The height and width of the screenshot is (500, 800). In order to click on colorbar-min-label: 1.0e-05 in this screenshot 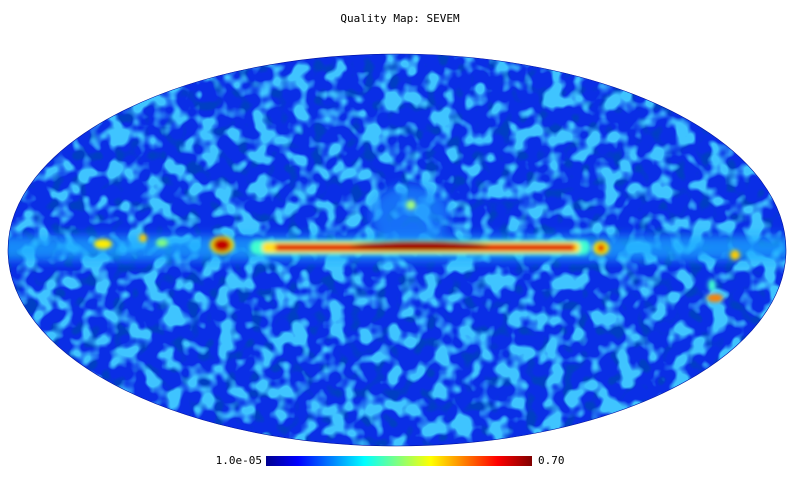, I will do `click(239, 460)`.